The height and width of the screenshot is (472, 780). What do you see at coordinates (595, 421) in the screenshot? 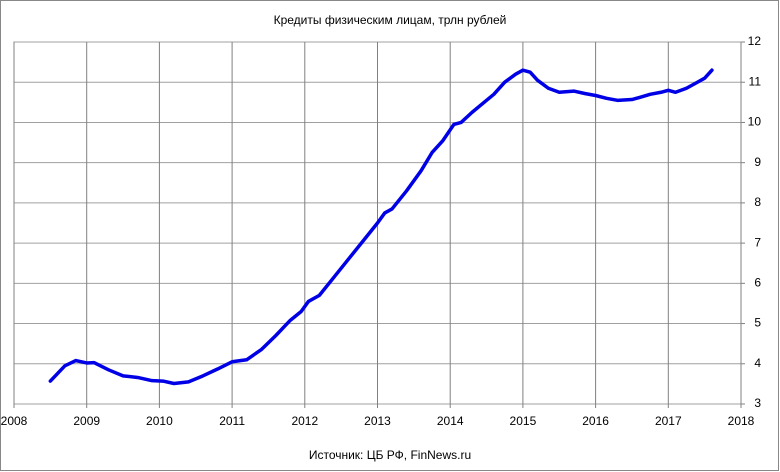
I see `x-tick-label: 2016` at bounding box center [595, 421].